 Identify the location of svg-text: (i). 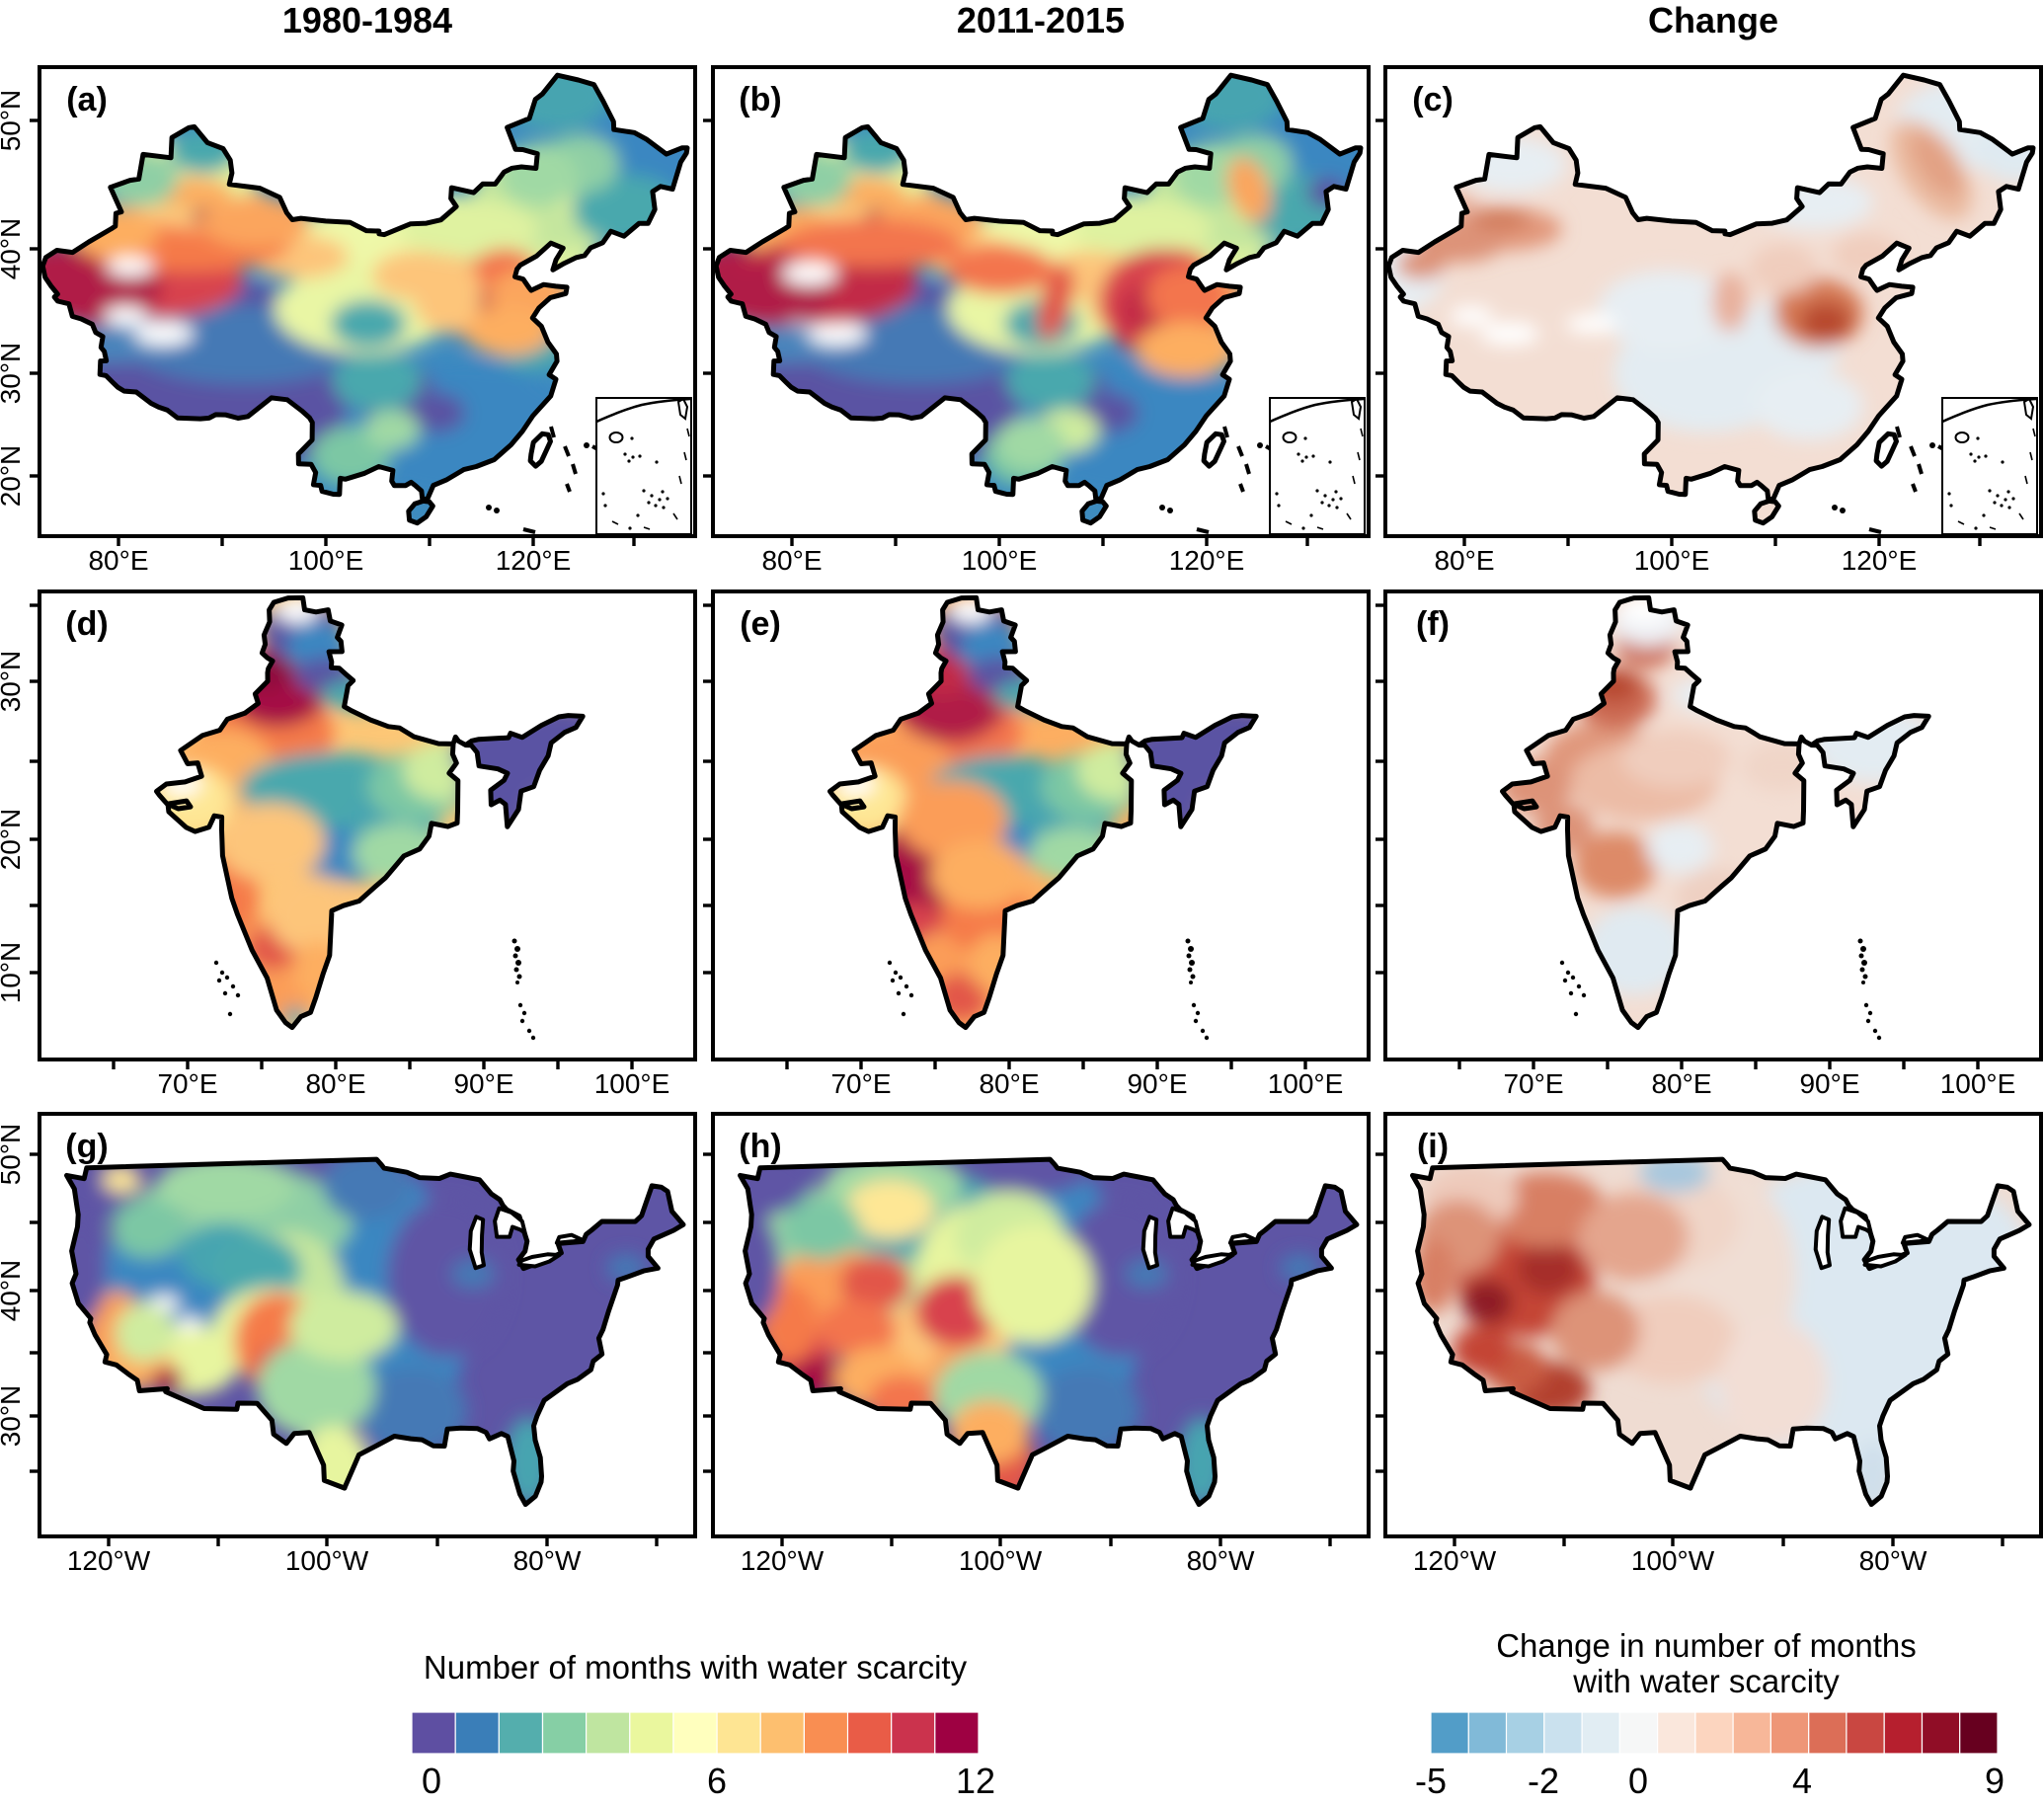
(1433, 1146).